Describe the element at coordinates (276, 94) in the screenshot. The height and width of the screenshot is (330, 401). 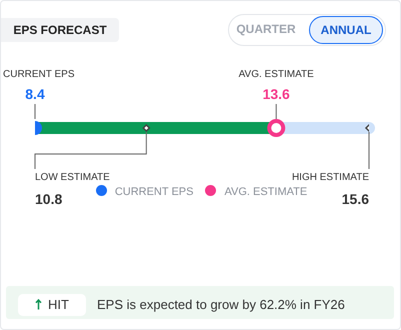
I see `data-label: 13.6` at that location.